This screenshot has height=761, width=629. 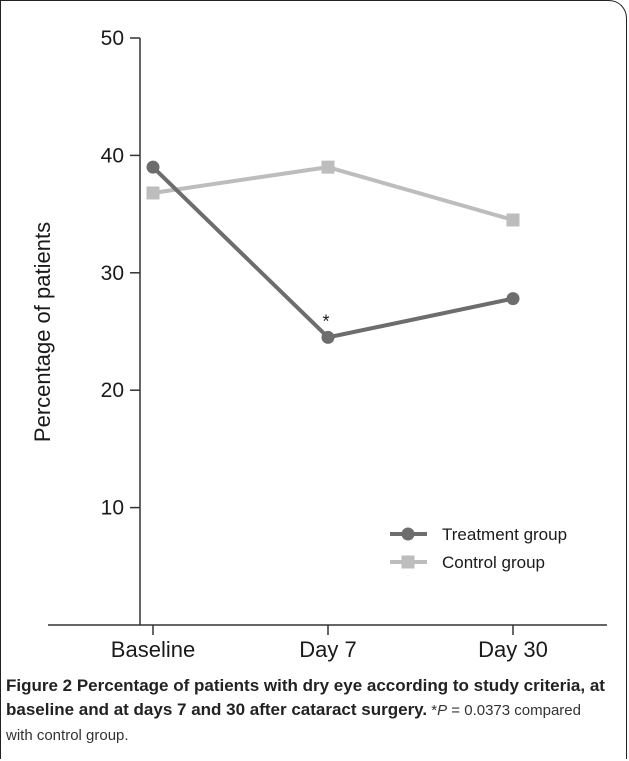 I want to click on caption-note-rest: = 0.0373 compared with control group., so click(x=293, y=723).